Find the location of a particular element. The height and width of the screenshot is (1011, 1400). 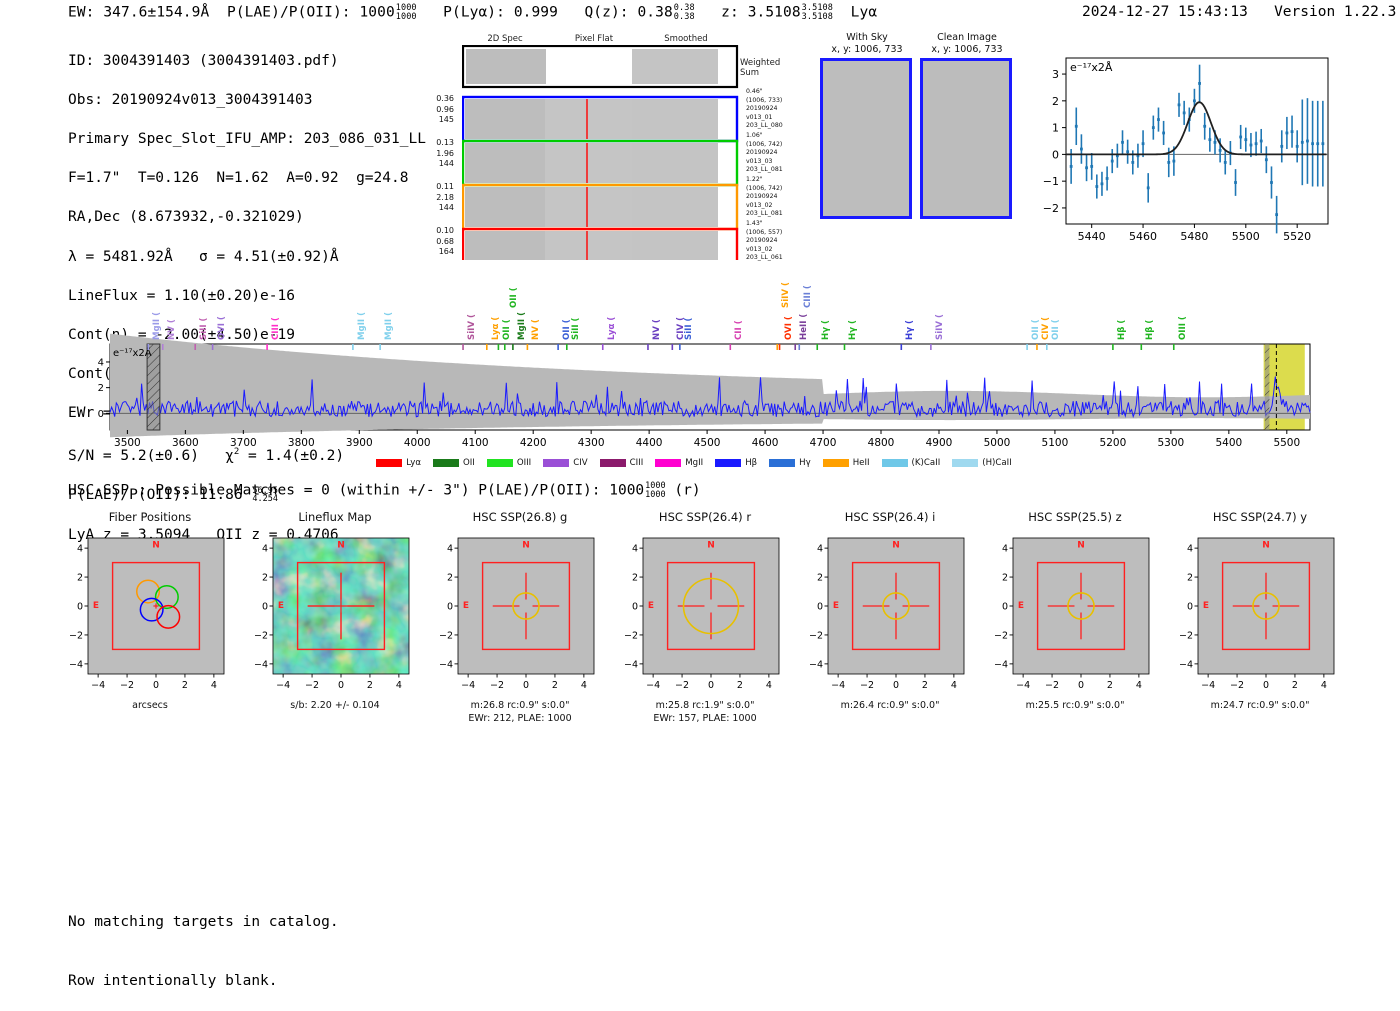

legend-entry: (K)CaII is located at coordinates (910, 463).